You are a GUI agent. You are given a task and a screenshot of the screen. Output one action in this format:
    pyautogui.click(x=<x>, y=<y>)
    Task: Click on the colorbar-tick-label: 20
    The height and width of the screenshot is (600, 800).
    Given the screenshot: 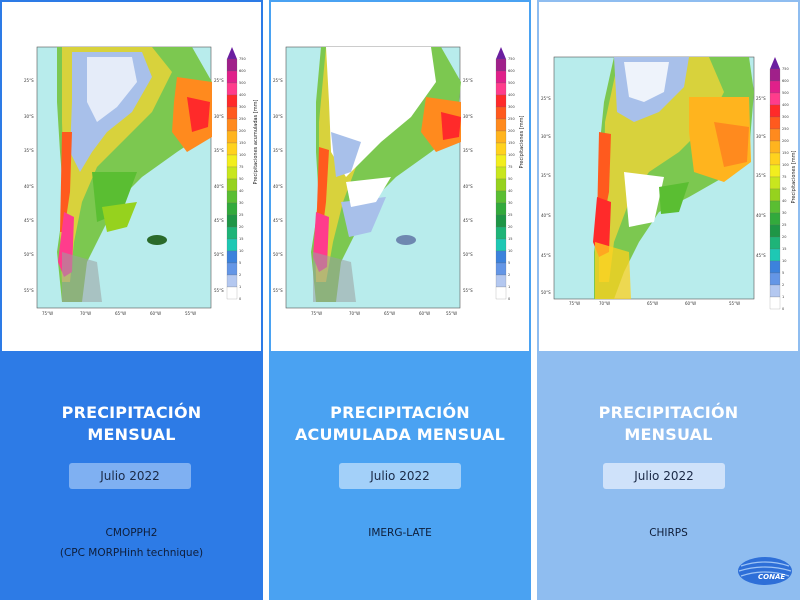 What is the action you would take?
    pyautogui.click(x=241, y=227)
    